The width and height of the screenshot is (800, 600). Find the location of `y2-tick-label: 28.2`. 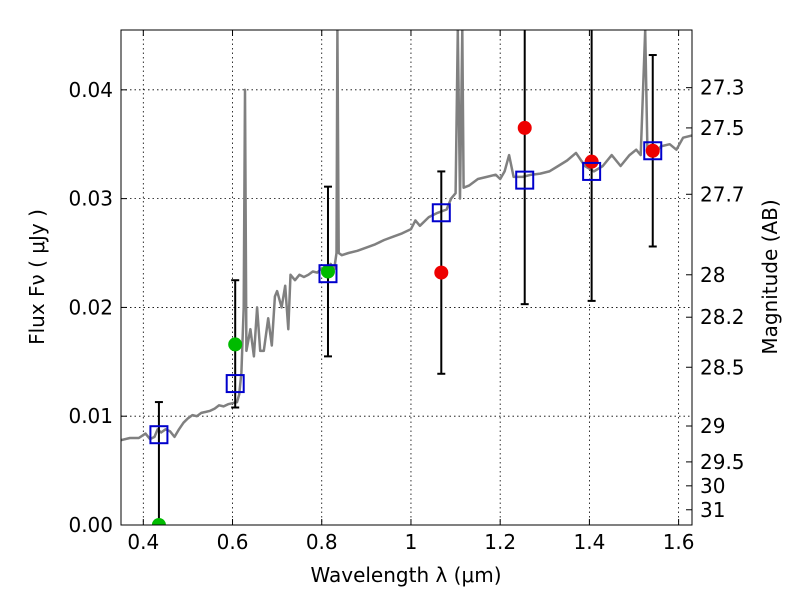

y2-tick-label: 28.2 is located at coordinates (722, 317).